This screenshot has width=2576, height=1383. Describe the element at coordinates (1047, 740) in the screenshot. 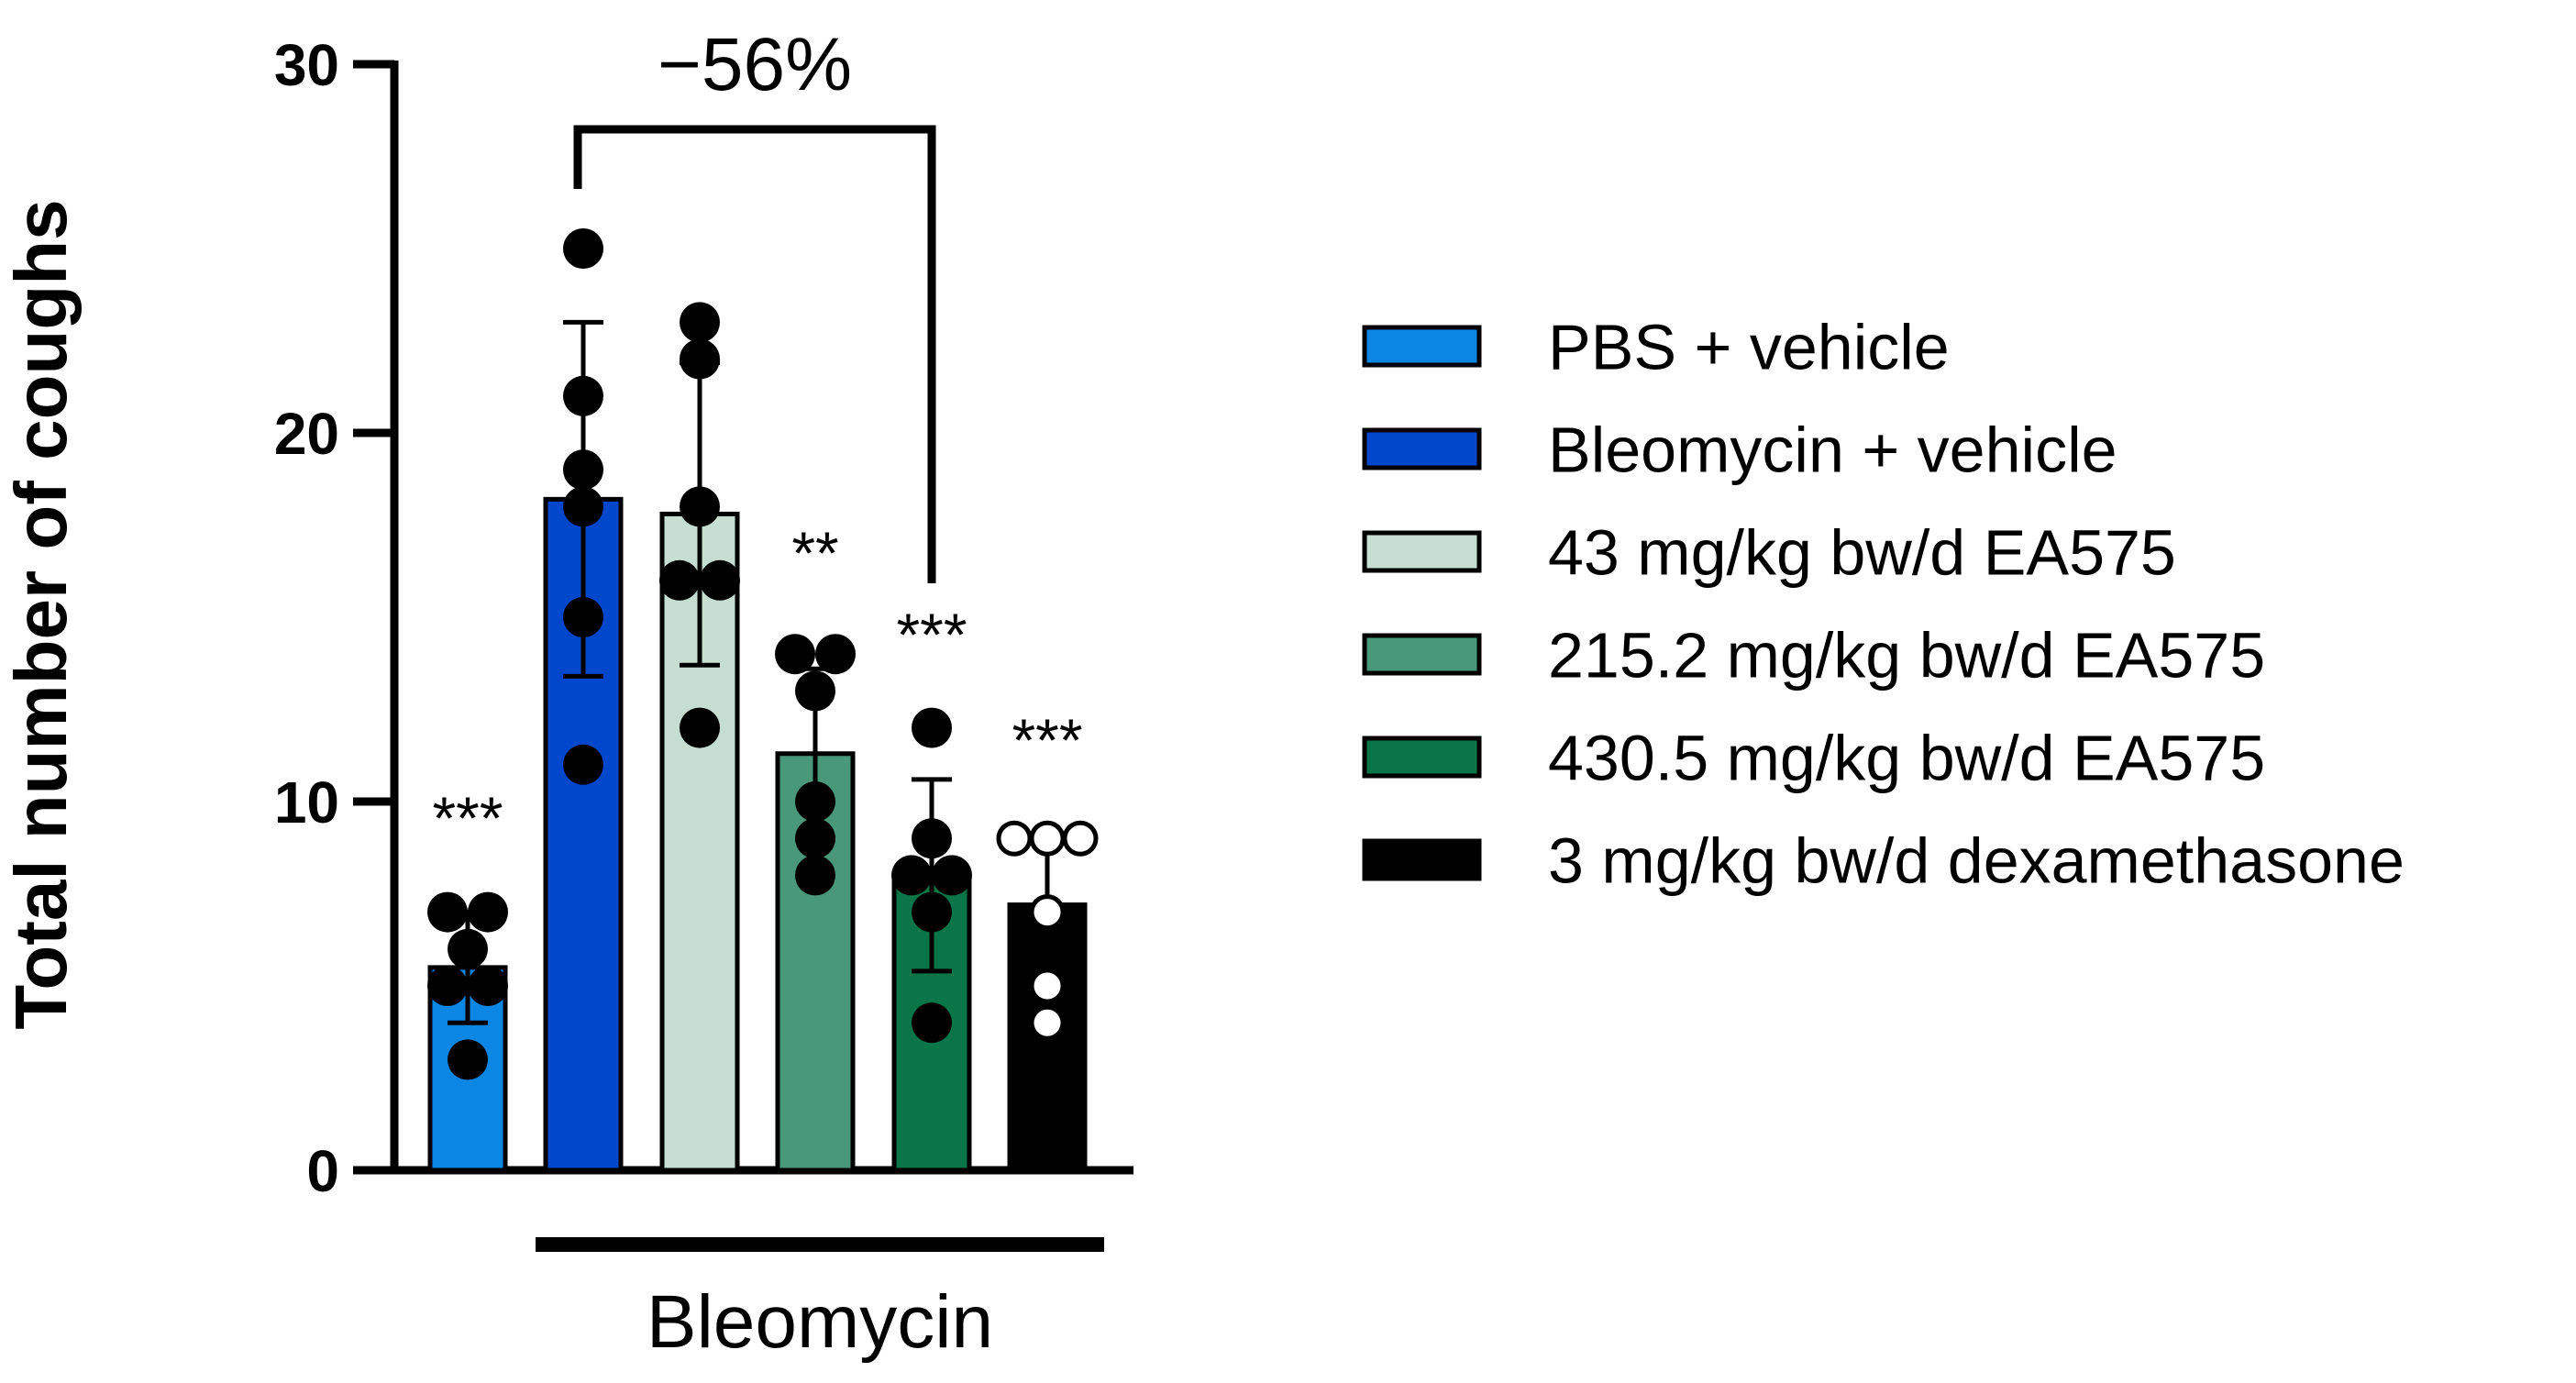

I see `significance-6: ***` at that location.